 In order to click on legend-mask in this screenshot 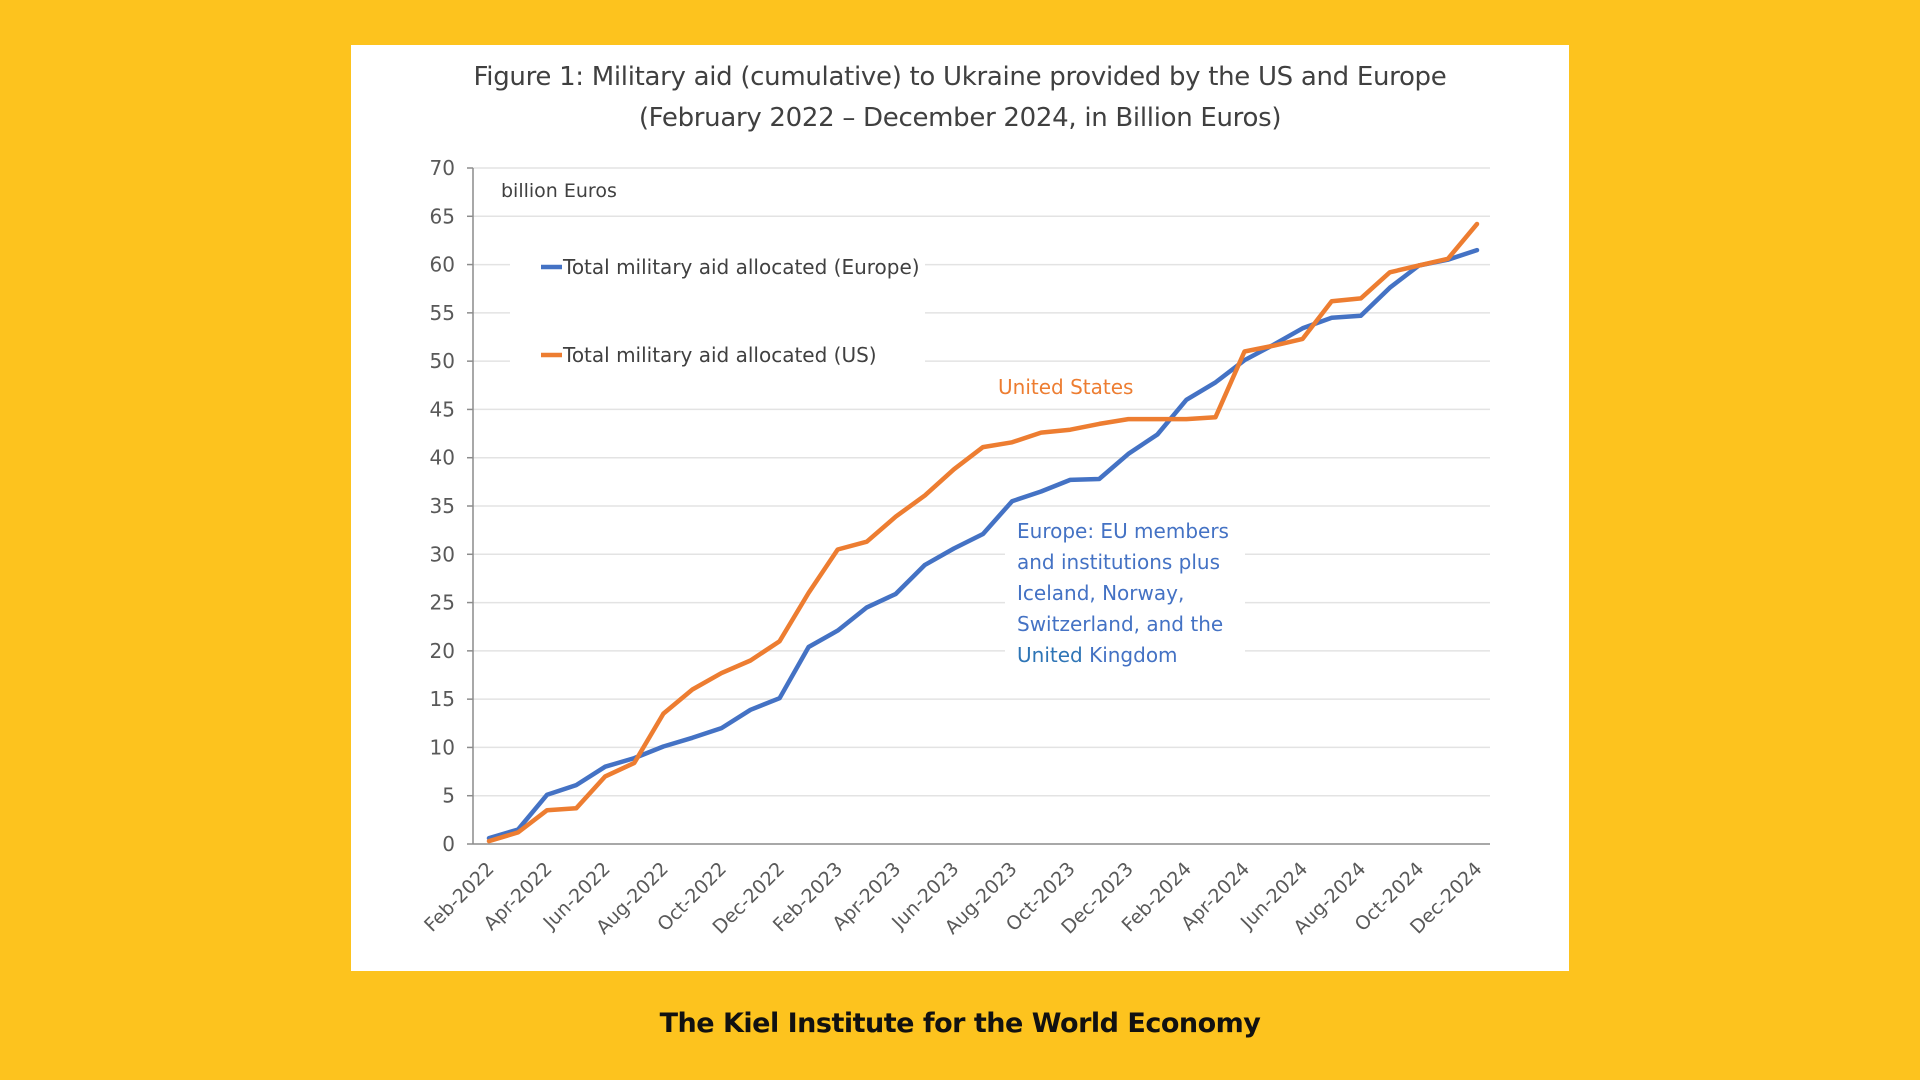, I will do `click(717, 350)`.